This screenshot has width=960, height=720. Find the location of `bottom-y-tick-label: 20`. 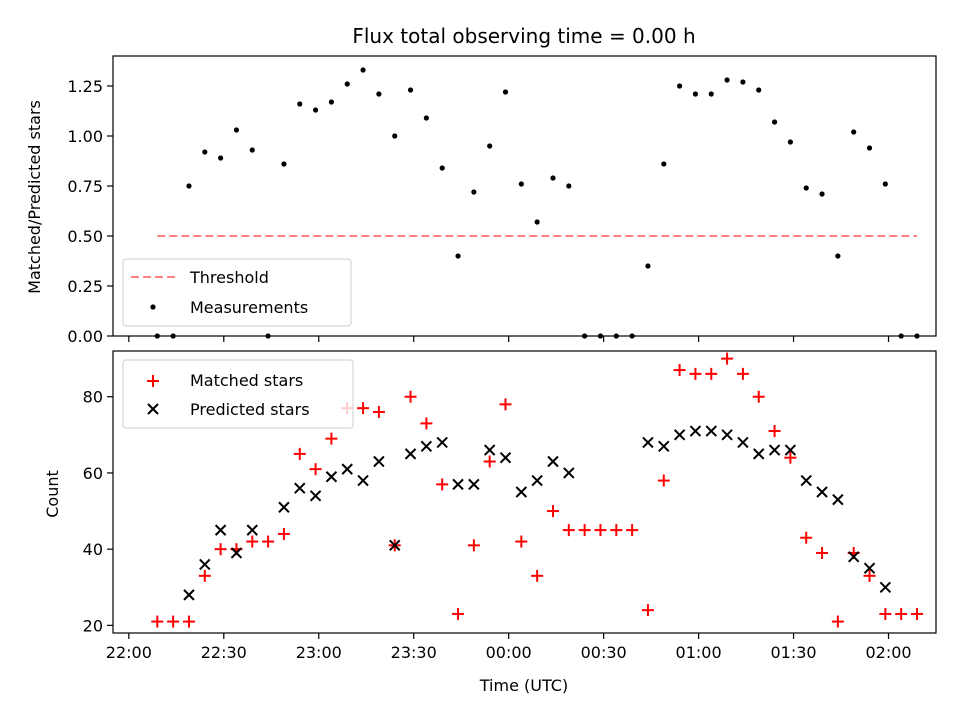

bottom-y-tick-label: 20 is located at coordinates (93, 625).